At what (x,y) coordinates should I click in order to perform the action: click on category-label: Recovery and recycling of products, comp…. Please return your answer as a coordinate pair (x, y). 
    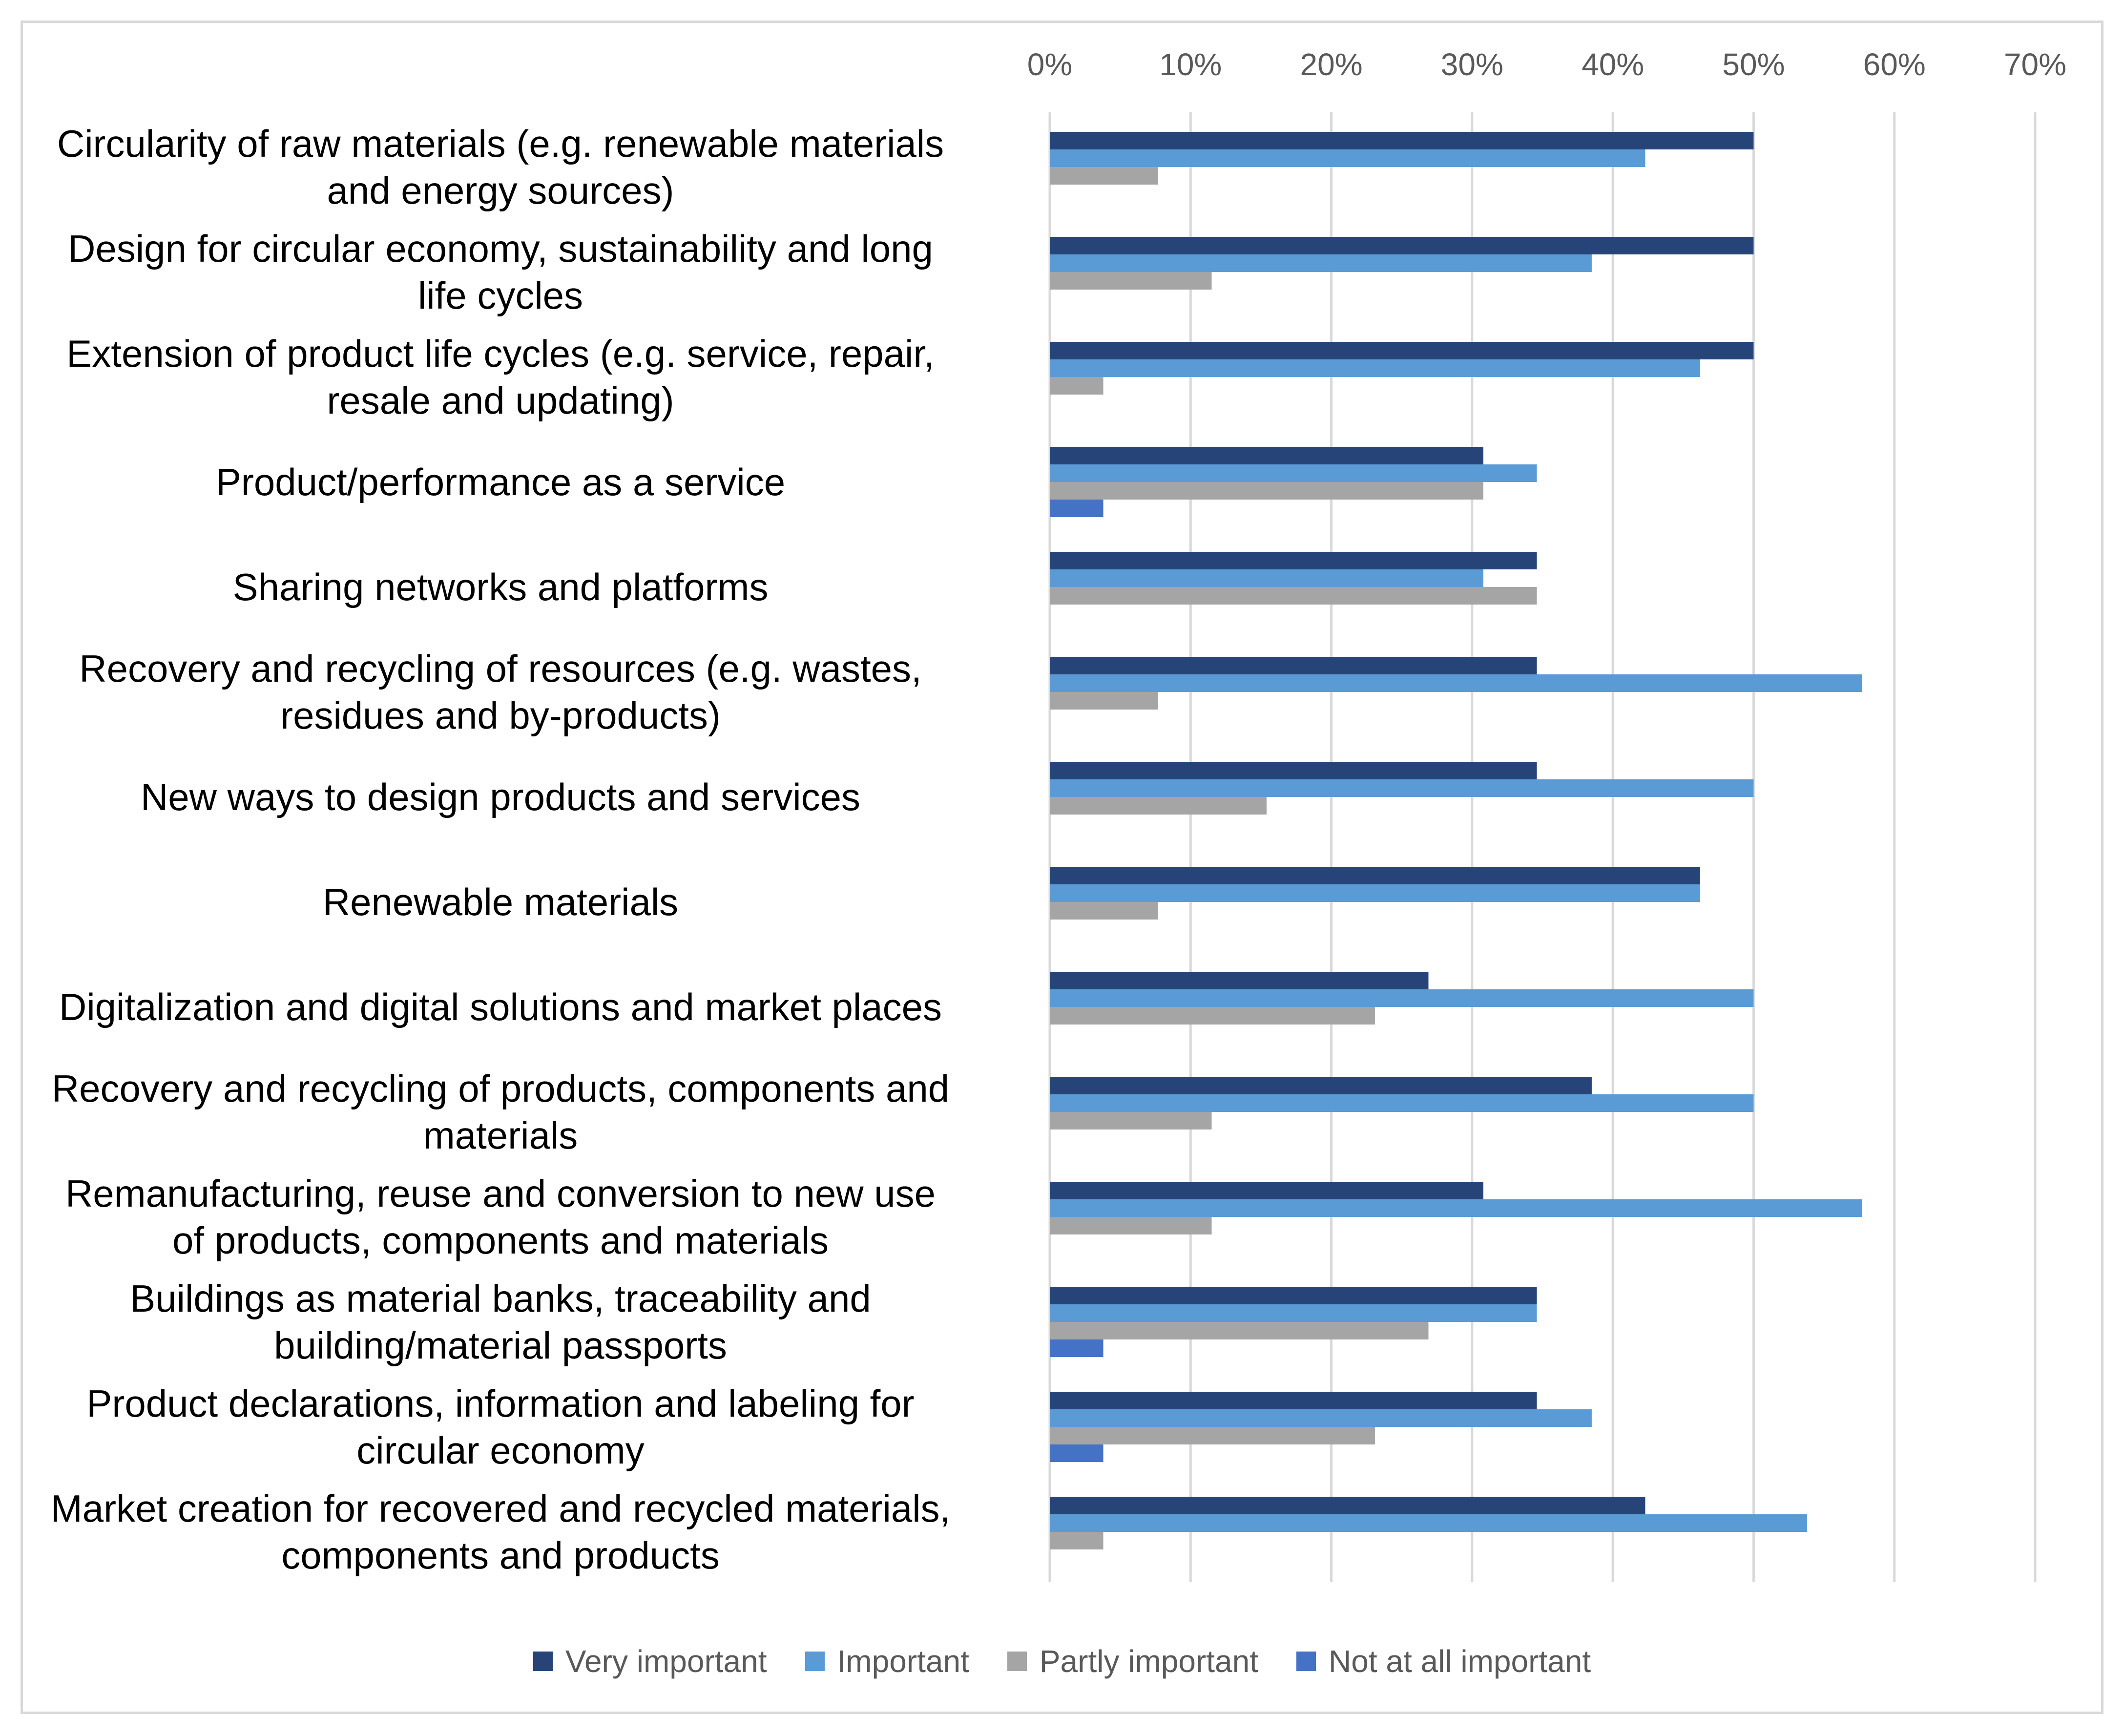
    Looking at the image, I should click on (500, 1112).